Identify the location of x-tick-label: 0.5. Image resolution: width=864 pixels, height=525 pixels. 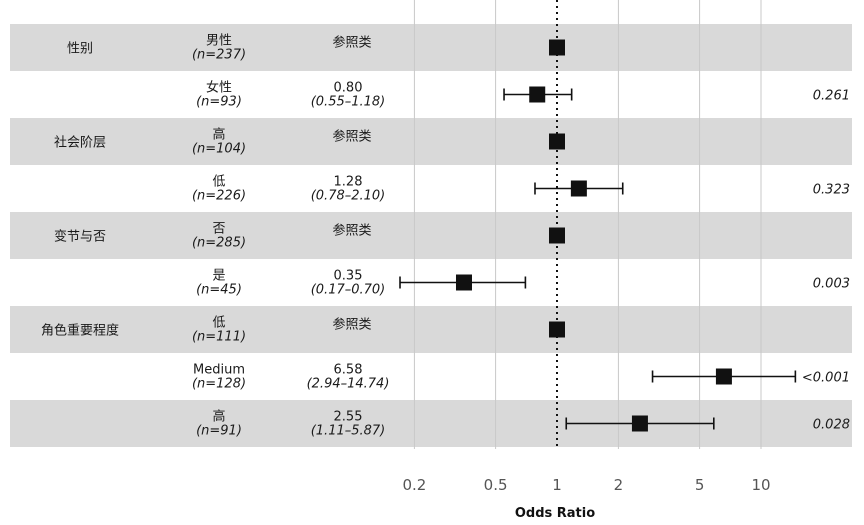
(496, 485).